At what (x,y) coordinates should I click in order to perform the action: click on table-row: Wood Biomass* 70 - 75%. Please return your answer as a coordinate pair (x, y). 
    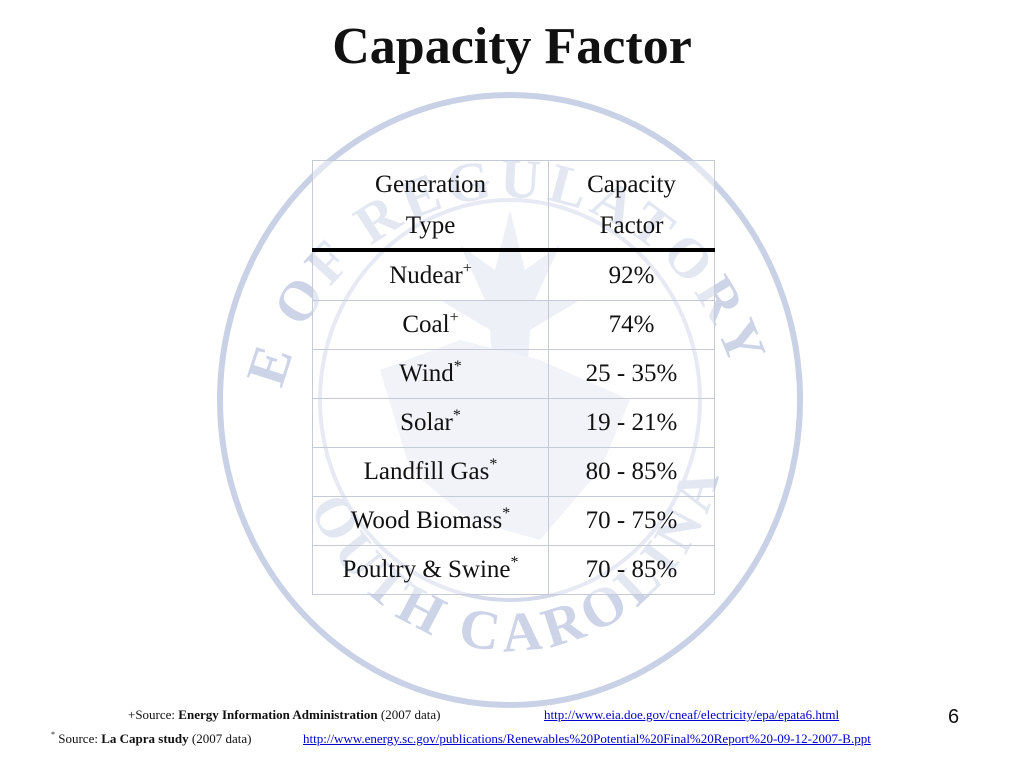
    Looking at the image, I should click on (513, 521).